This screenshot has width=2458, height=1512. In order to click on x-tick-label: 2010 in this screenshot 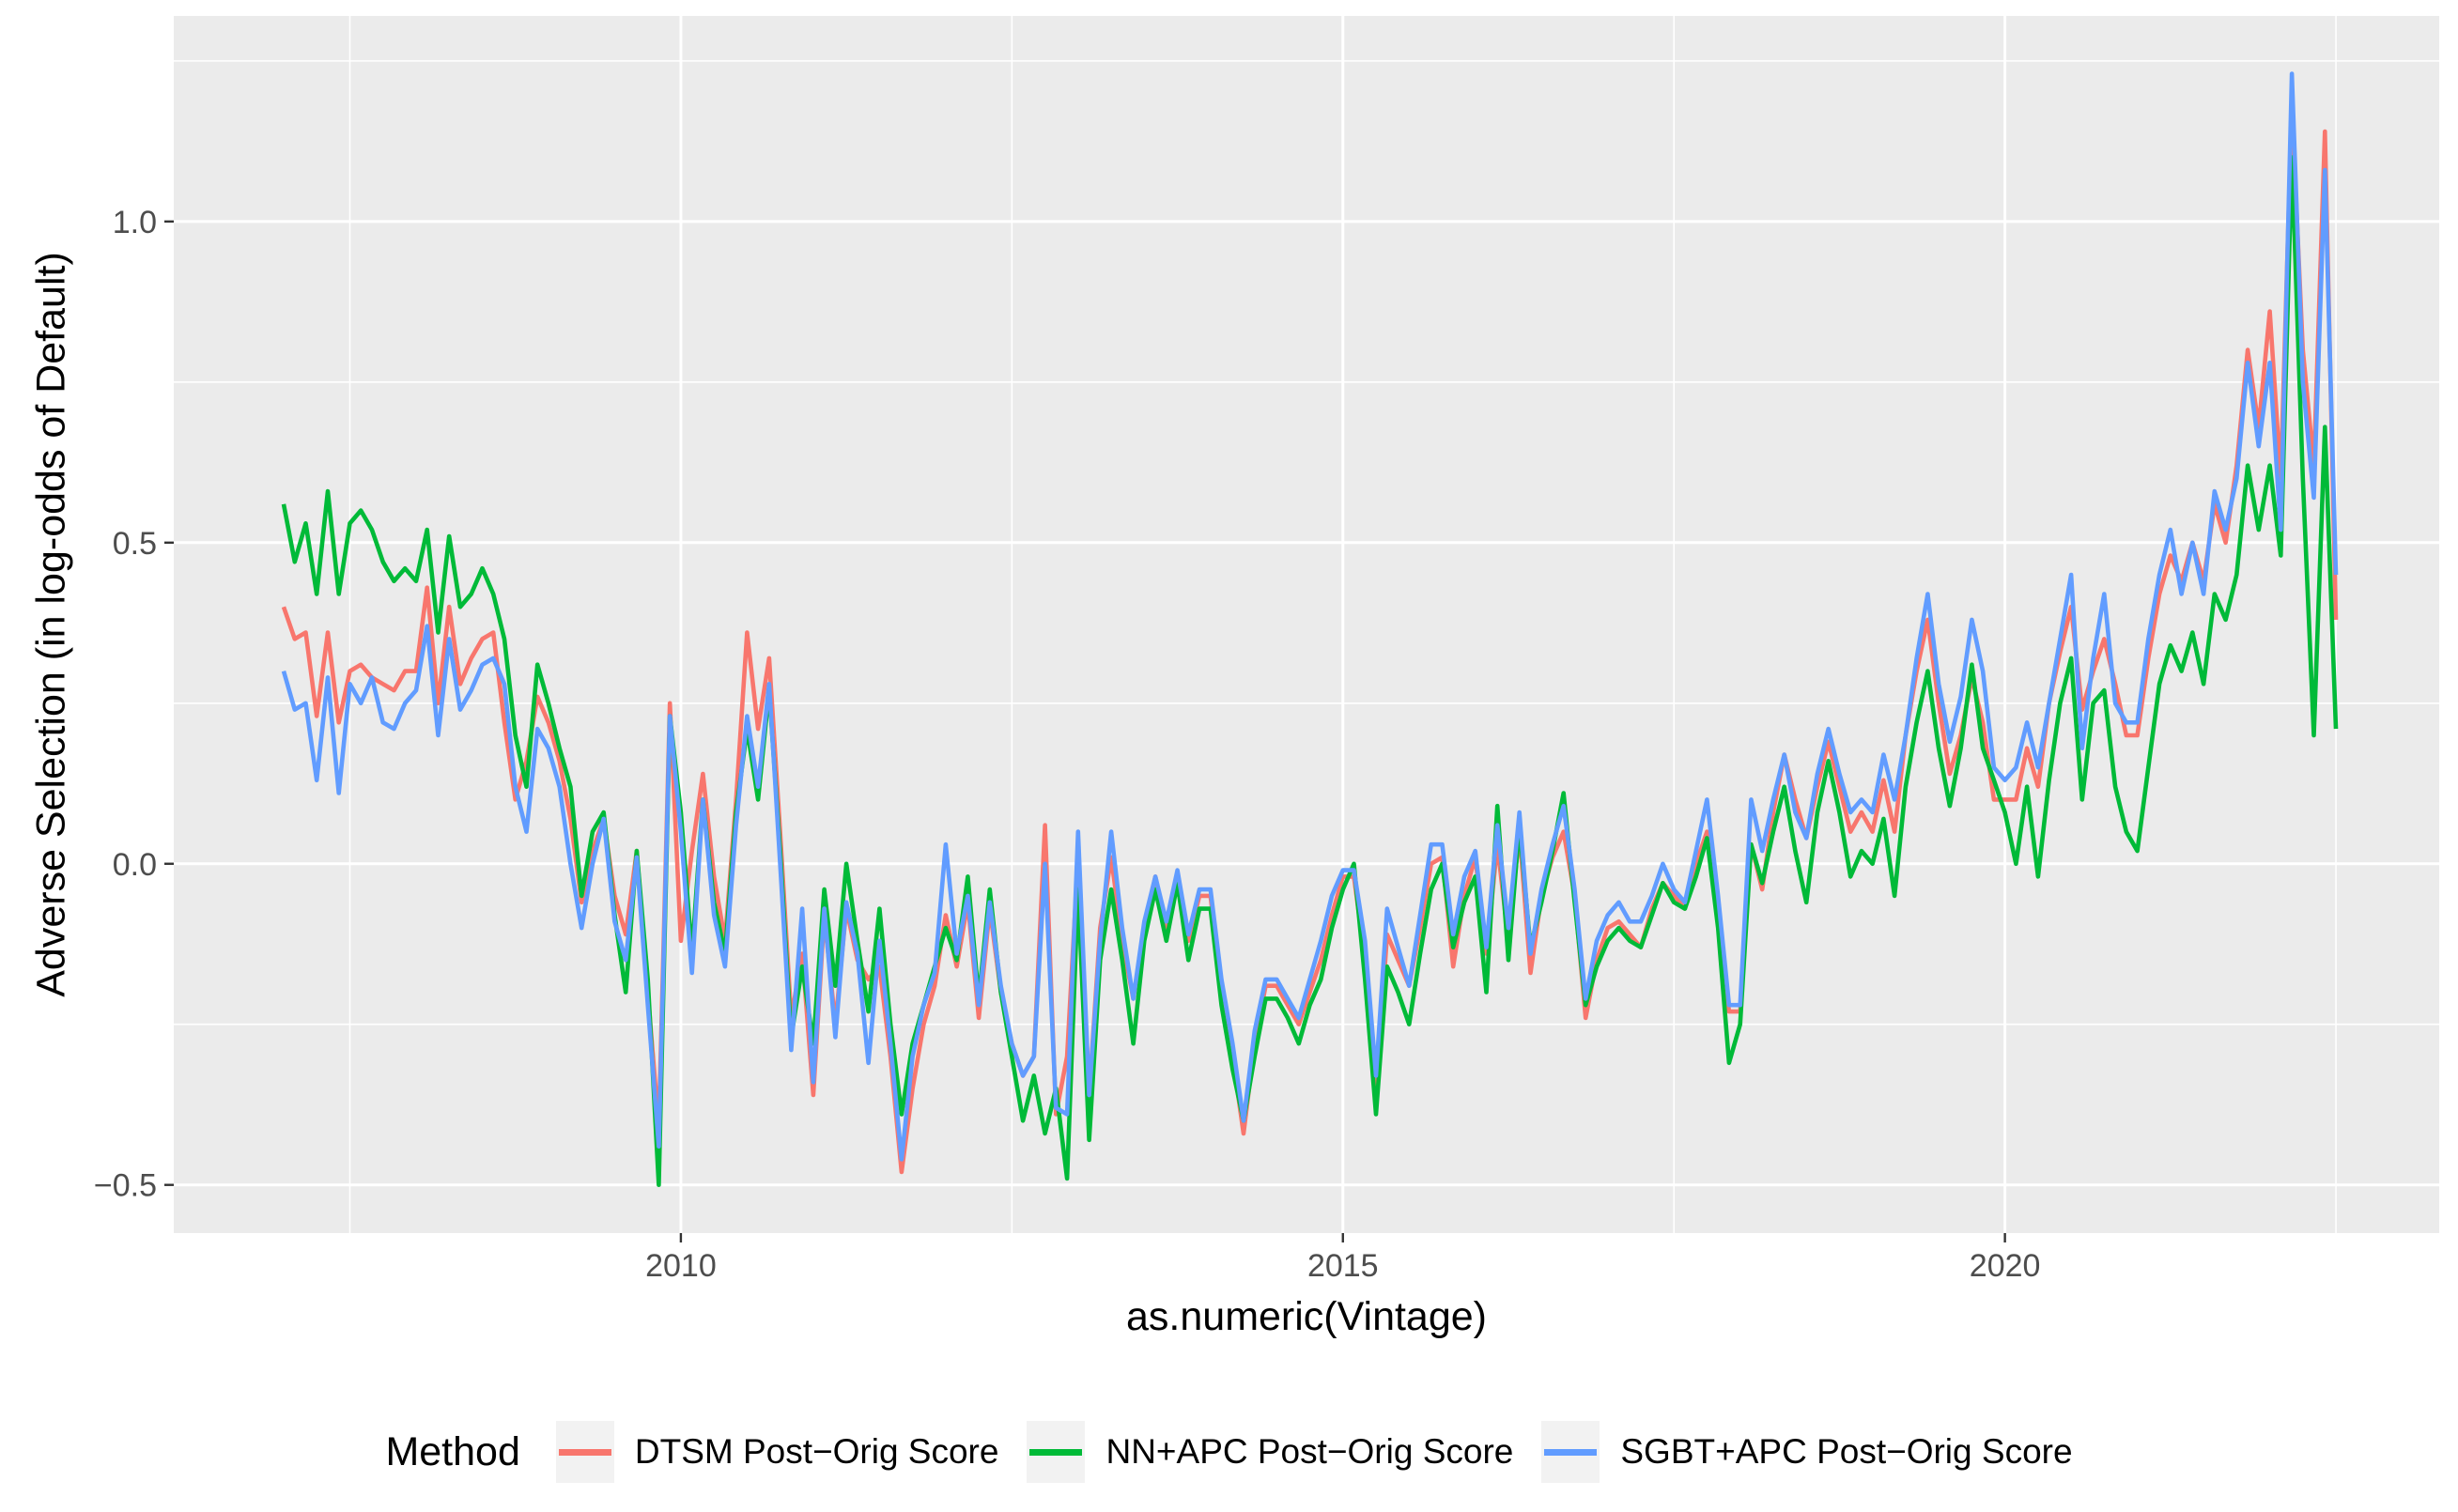, I will do `click(681, 1266)`.